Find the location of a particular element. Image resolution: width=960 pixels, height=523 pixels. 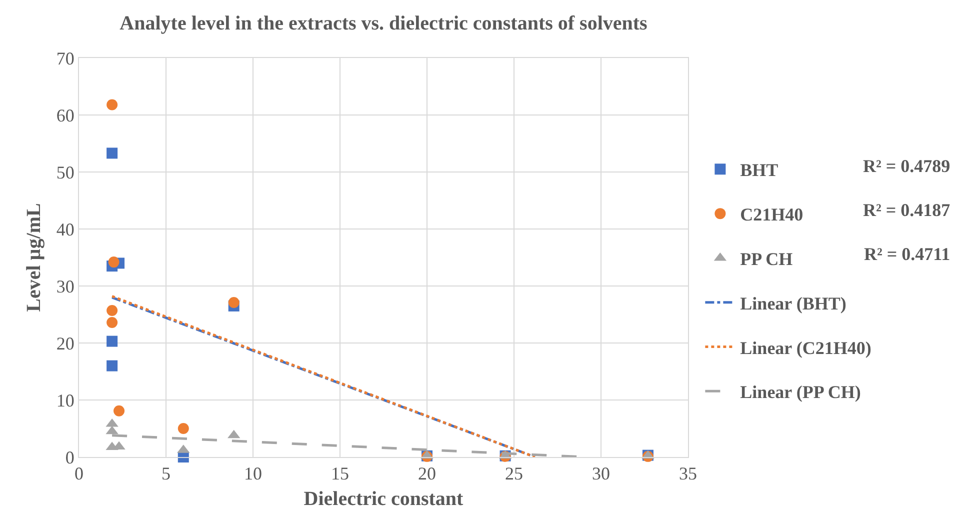

y-tick-label: 0 is located at coordinates (69, 457).